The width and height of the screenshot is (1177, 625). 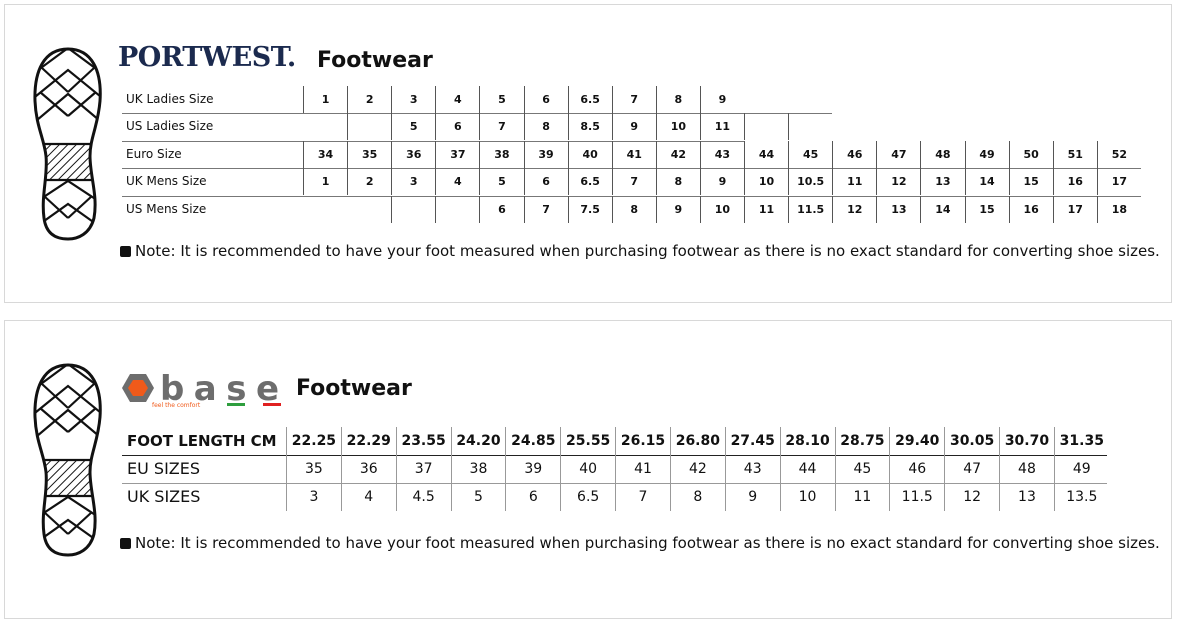 What do you see at coordinates (413, 154) in the screenshot?
I see `size-cell: 36` at bounding box center [413, 154].